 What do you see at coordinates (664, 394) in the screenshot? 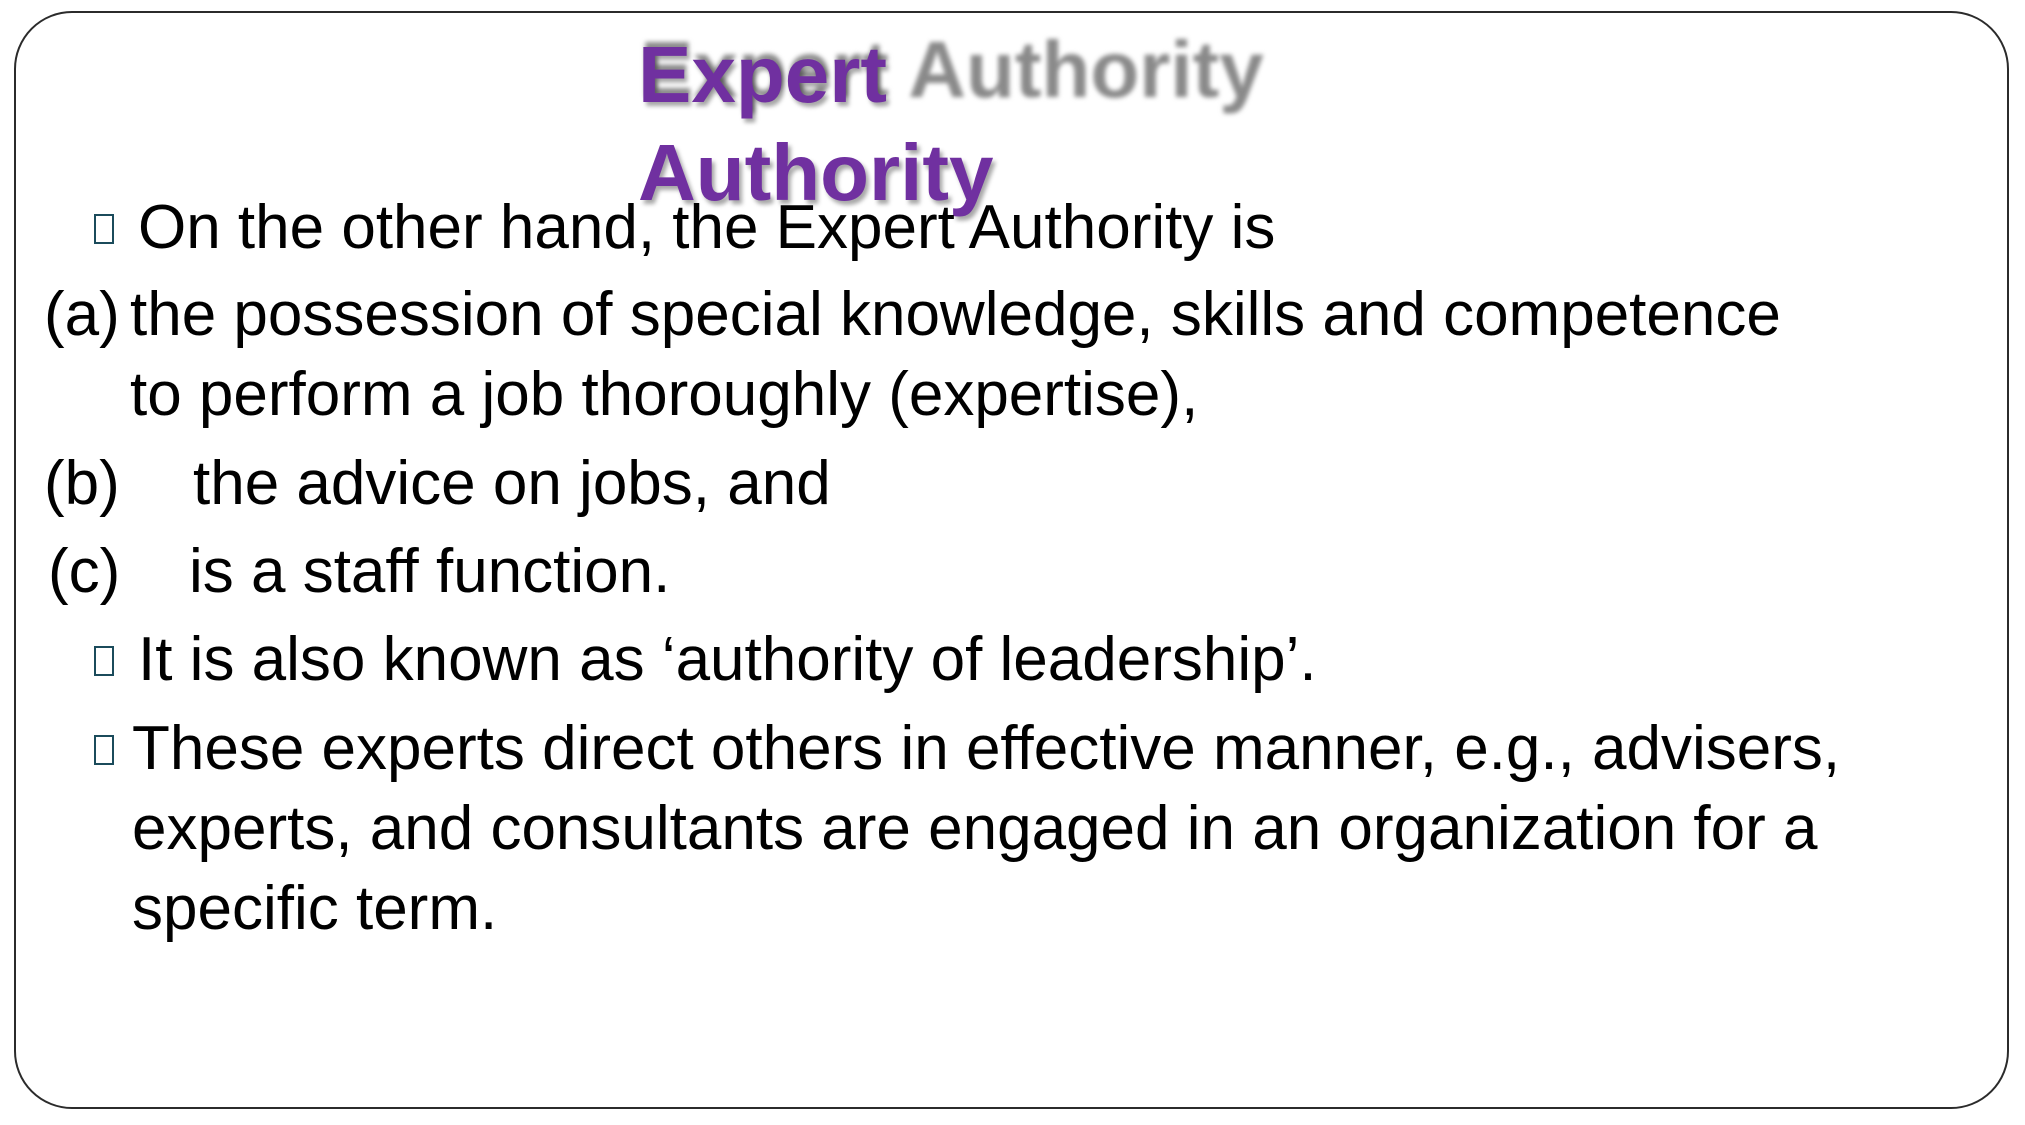
I see `item-a-line-2: to perform a job thoroughly (expertise),` at bounding box center [664, 394].